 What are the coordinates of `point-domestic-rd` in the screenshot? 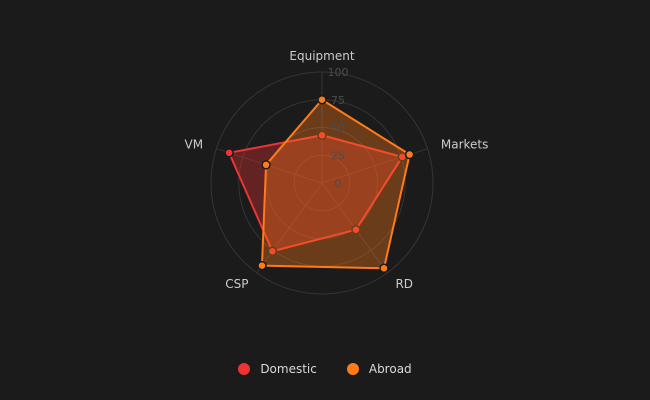 It's located at (356, 229).